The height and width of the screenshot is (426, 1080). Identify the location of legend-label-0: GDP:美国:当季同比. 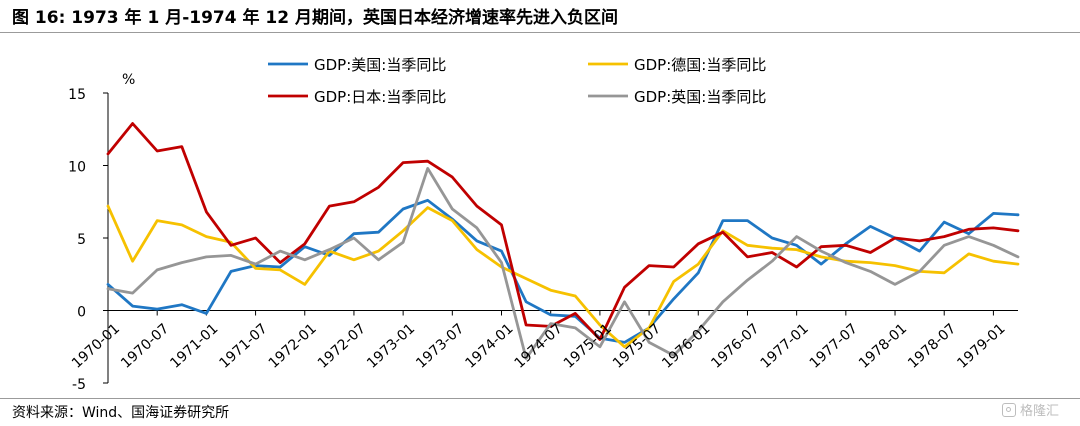
(380, 65).